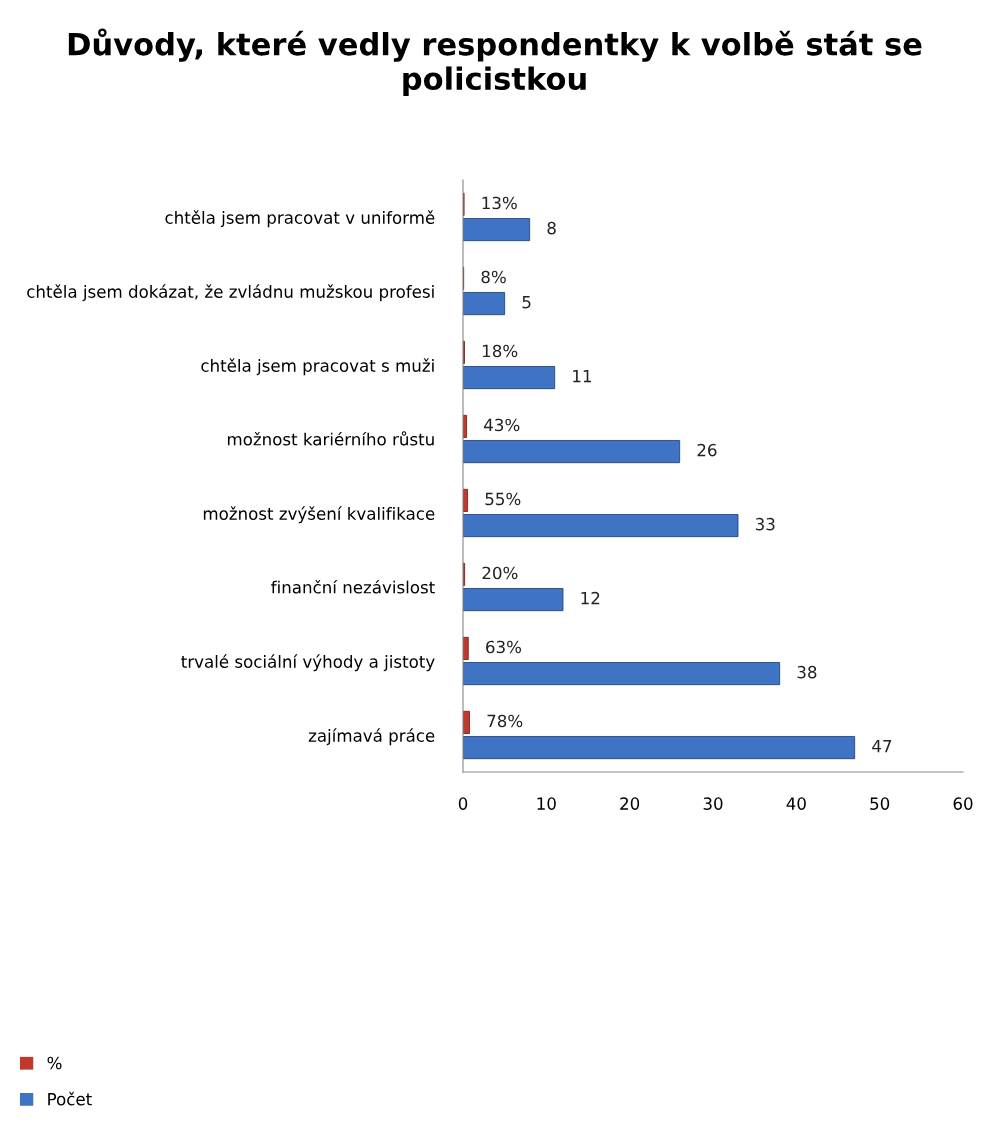  I want to click on y-tick-label: trvalé sociální výhody a jistoty, so click(308, 663).